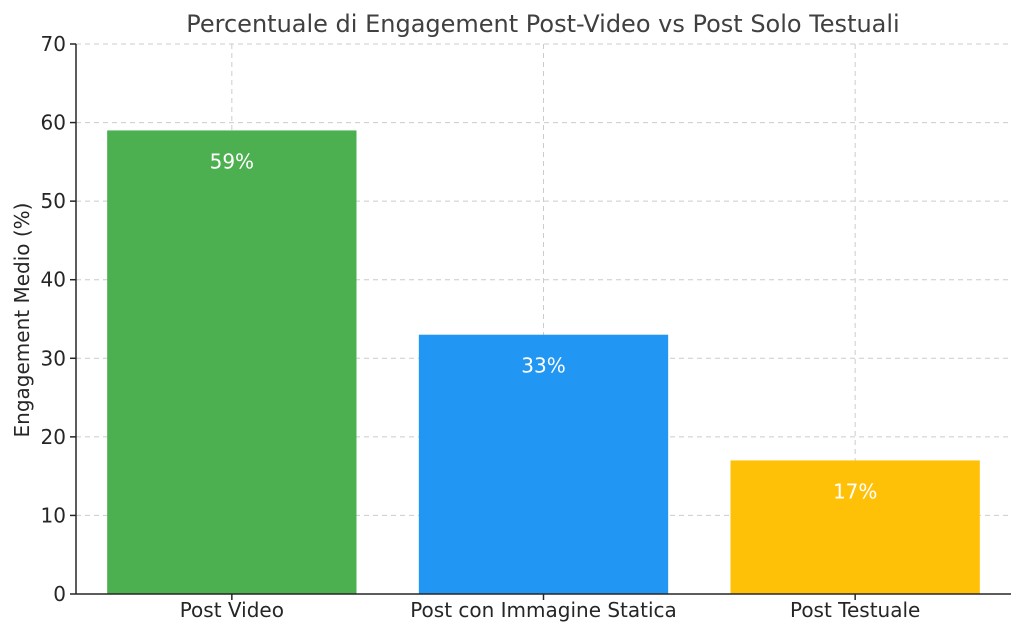 The width and height of the screenshot is (1024, 635). Describe the element at coordinates (232, 610) in the screenshot. I see `x-tick-label: Post Video` at that location.